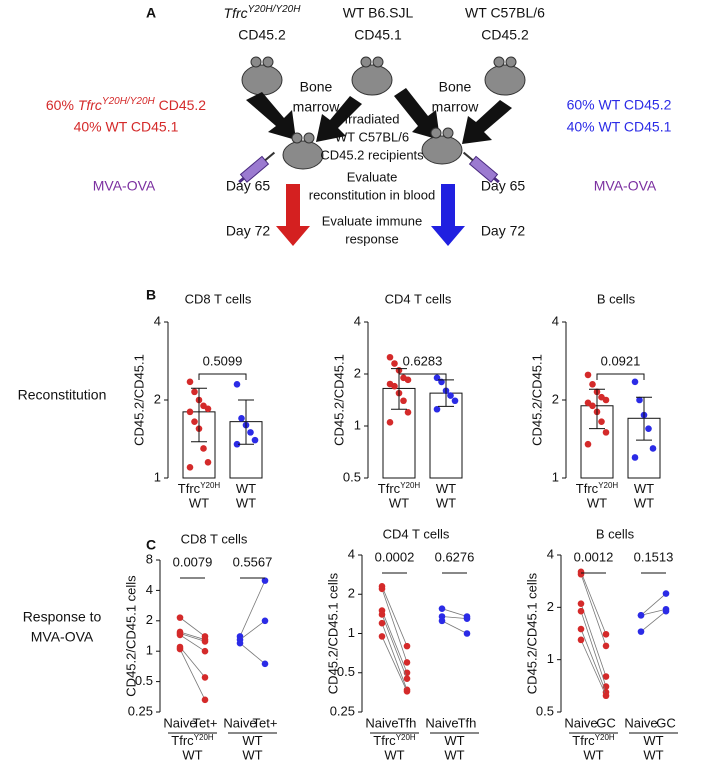 This screenshot has height=774, width=718. Describe the element at coordinates (62, 105) in the screenshot. I see `mix-text: 60%` at that location.